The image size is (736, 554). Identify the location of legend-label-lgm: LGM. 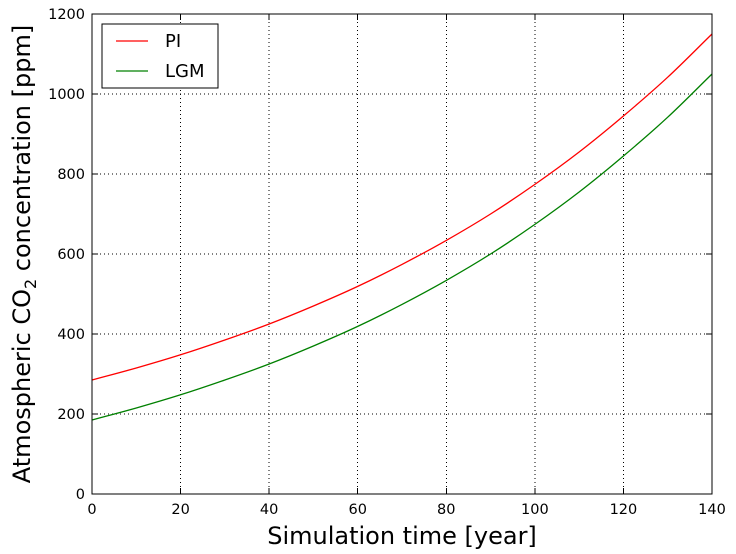
(185, 71).